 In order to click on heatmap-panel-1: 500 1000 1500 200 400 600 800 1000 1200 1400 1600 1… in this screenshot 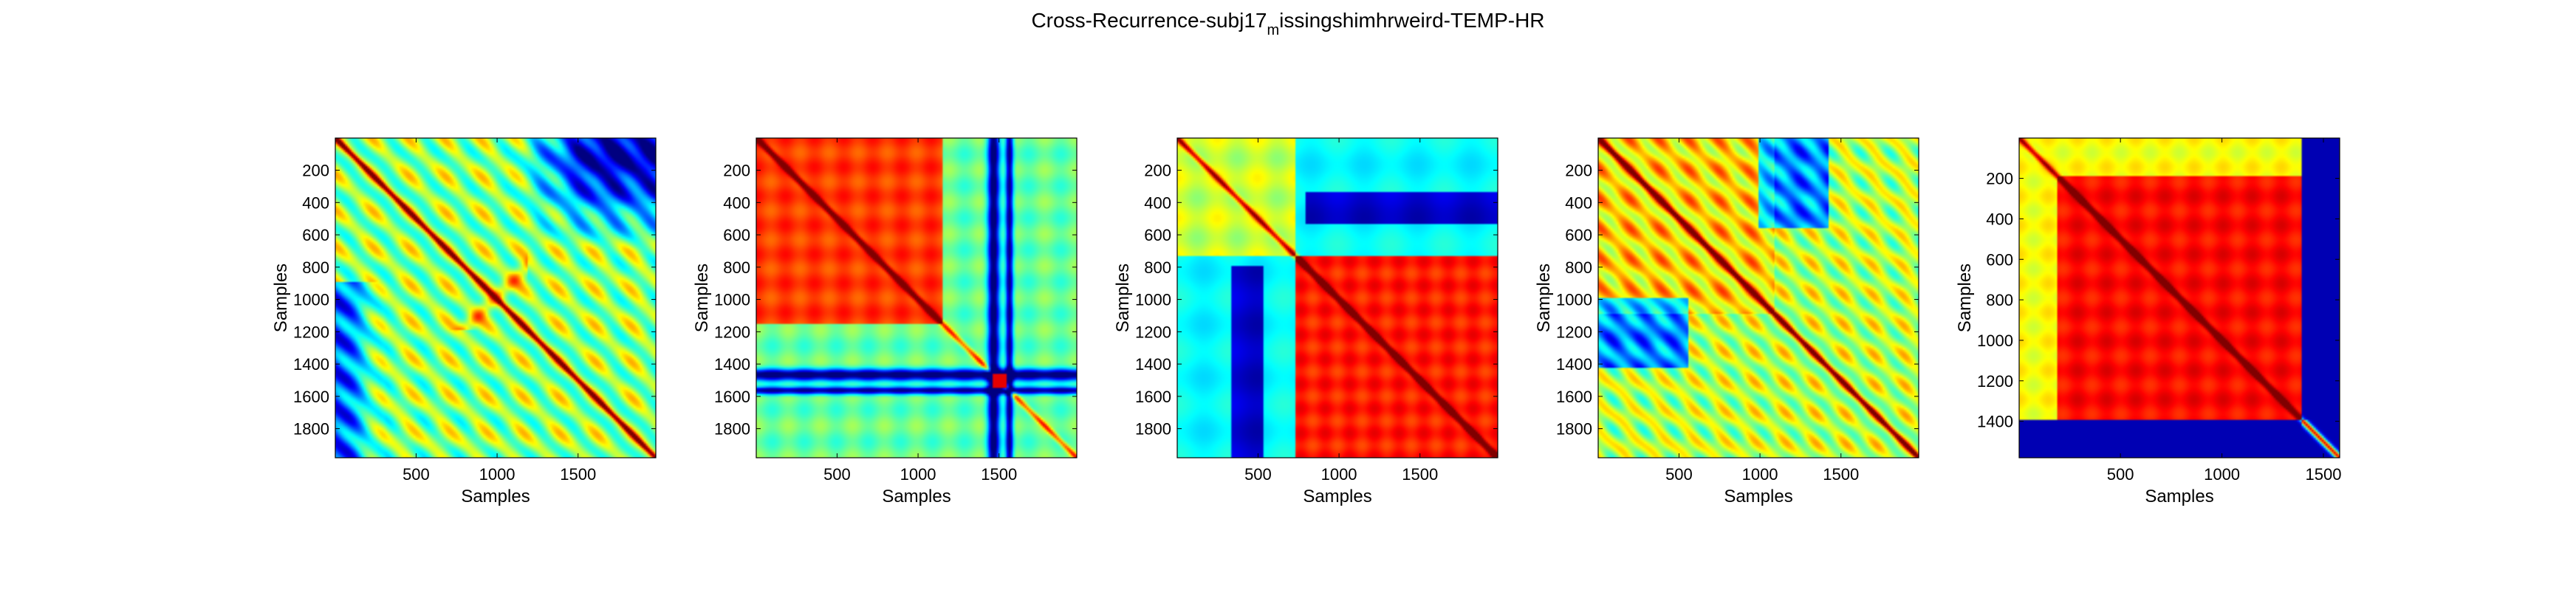, I will do `click(464, 322)`.